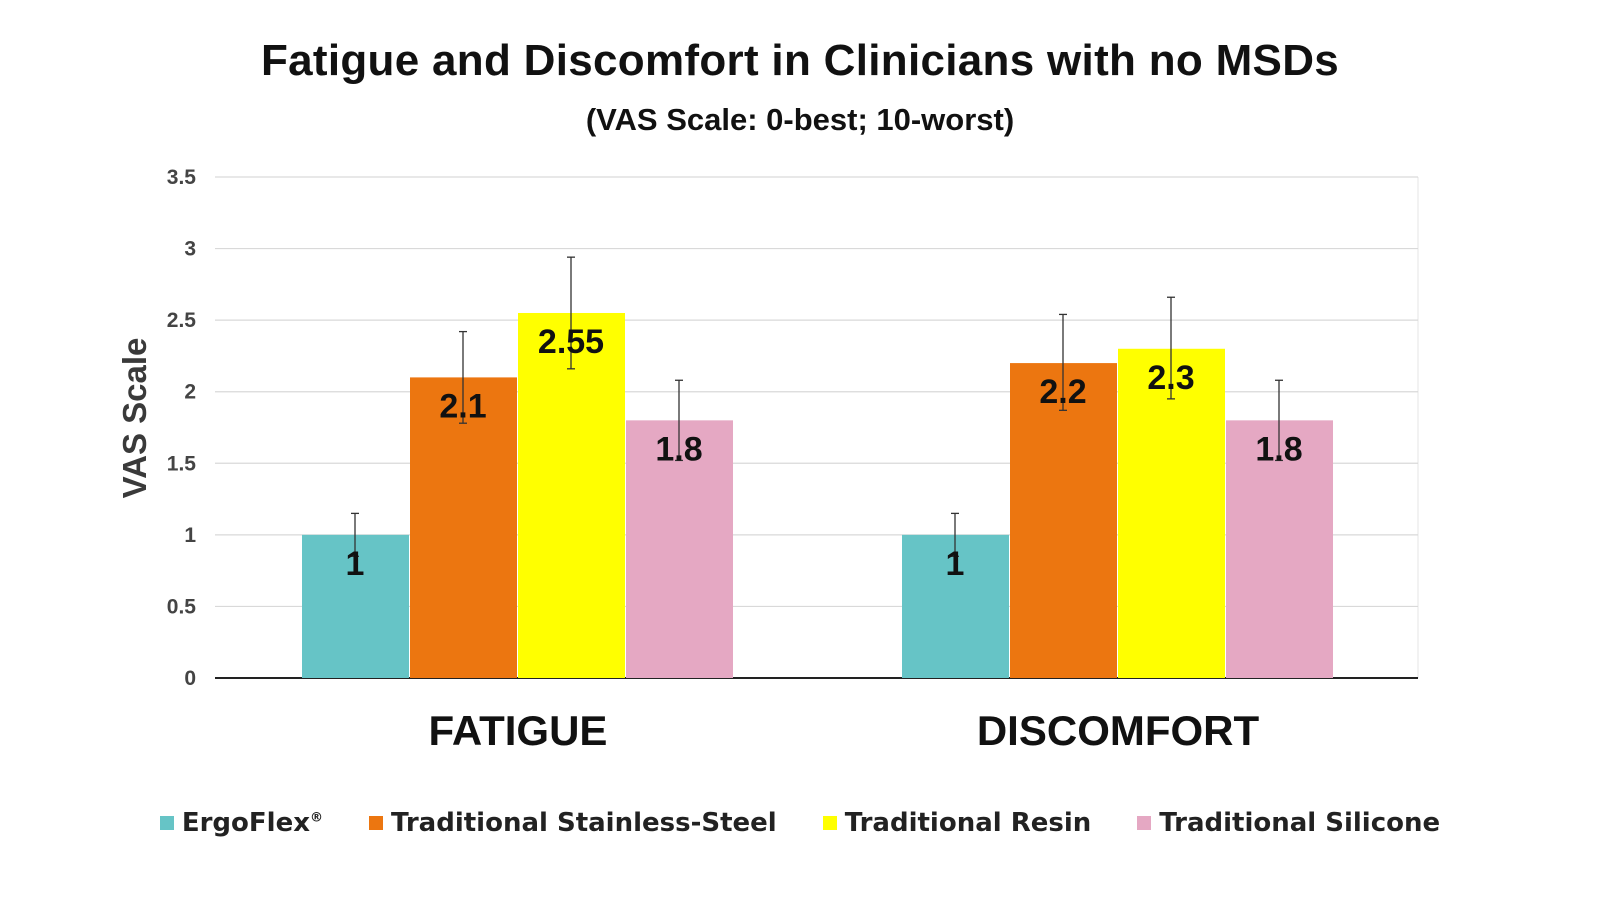  Describe the element at coordinates (583, 823) in the screenshot. I see `legend-label: Traditional Stainless-Steel` at that location.